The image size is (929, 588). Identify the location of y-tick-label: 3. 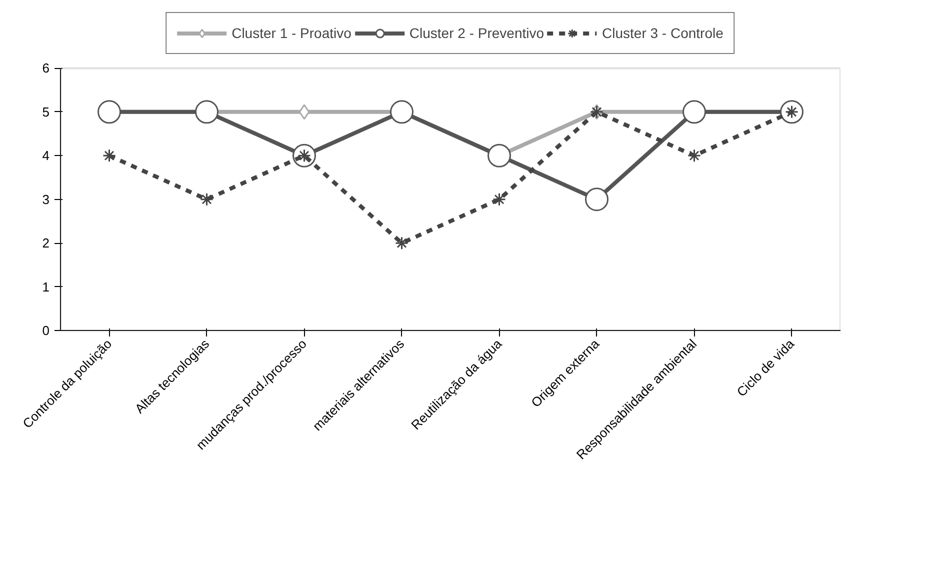
(46, 199).